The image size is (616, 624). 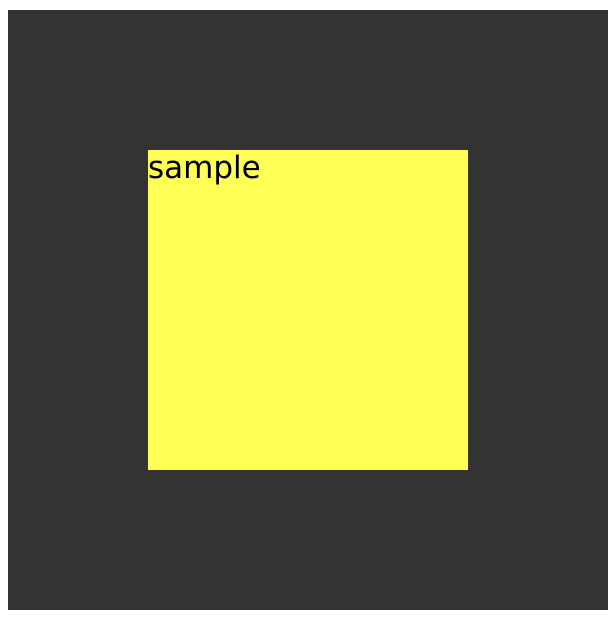 I want to click on box-label: sample, so click(x=204, y=168).